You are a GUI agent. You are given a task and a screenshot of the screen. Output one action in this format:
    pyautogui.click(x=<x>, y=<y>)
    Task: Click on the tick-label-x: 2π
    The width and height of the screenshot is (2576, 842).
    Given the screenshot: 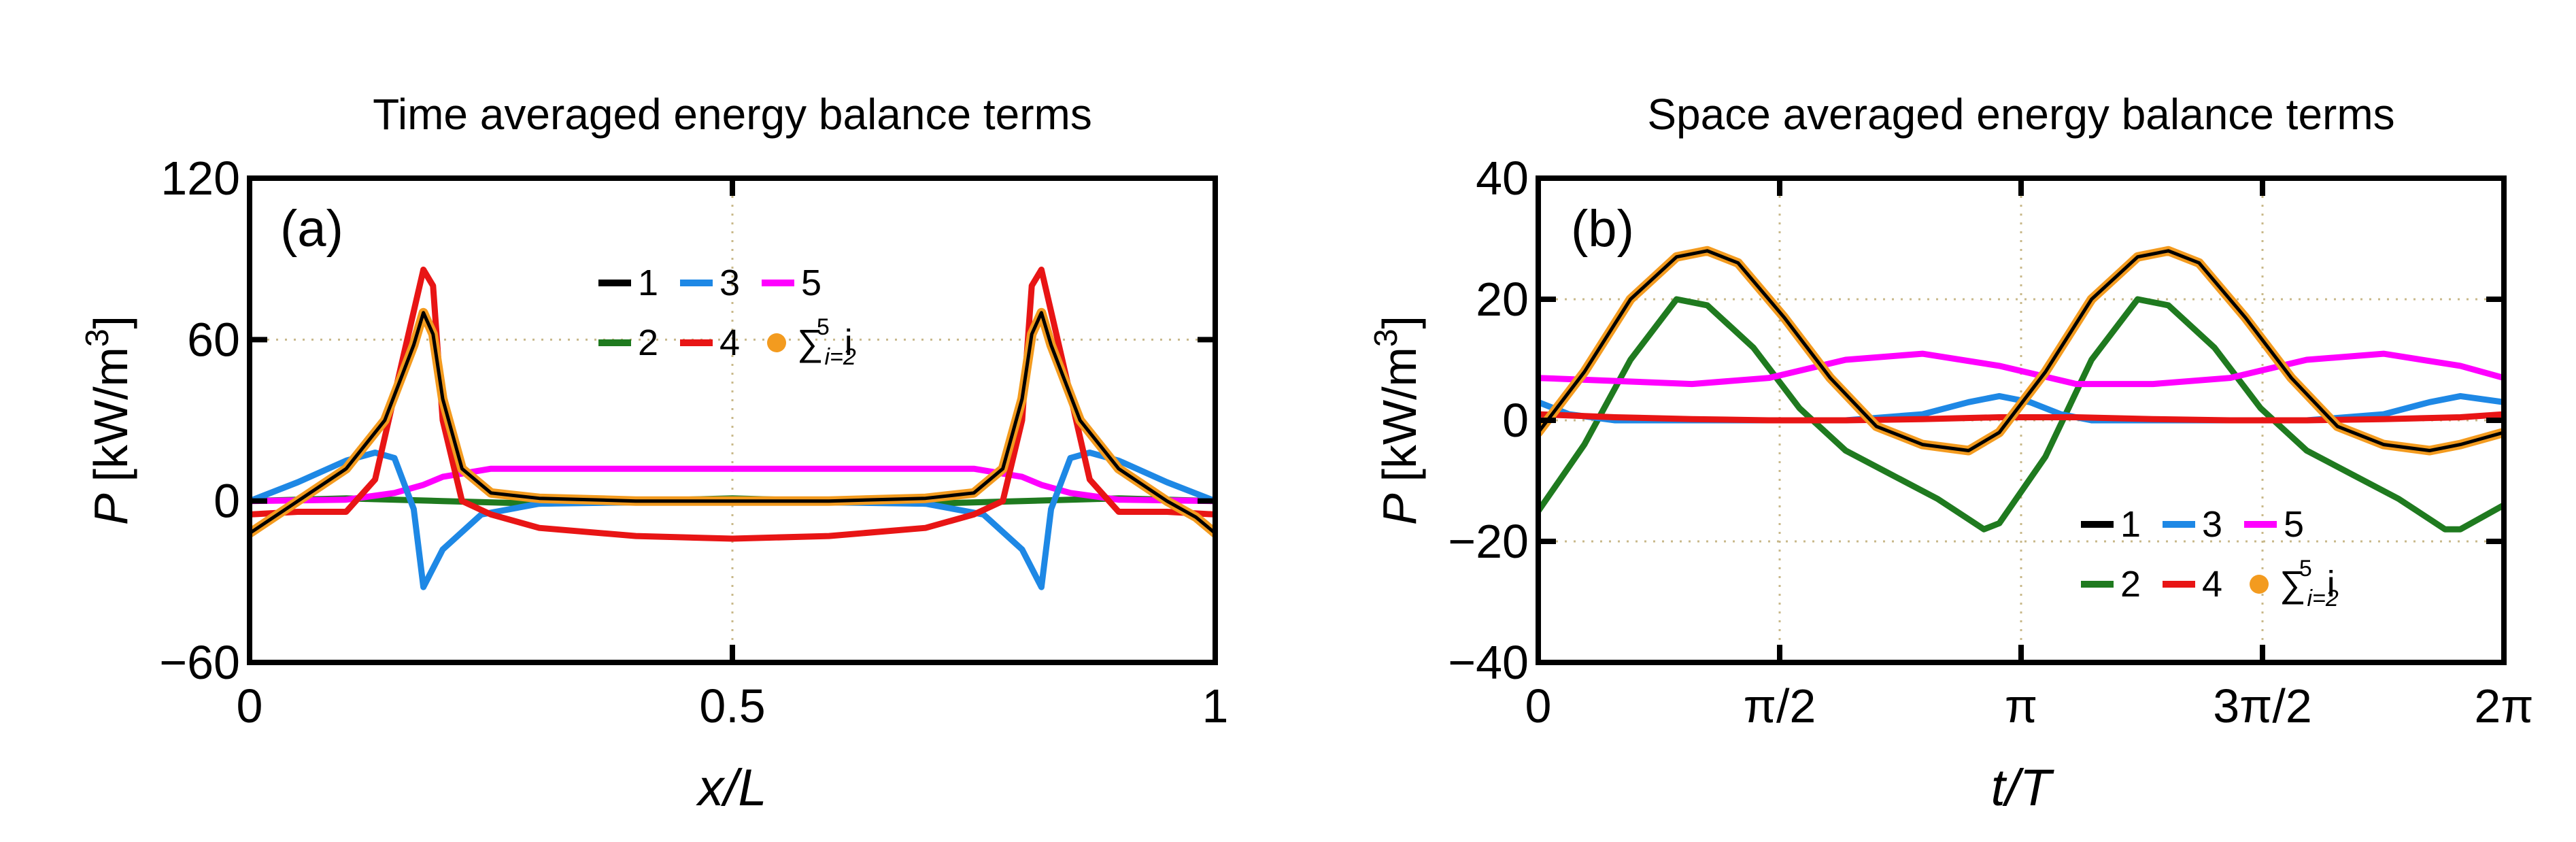 What is the action you would take?
    pyautogui.click(x=2503, y=705)
    